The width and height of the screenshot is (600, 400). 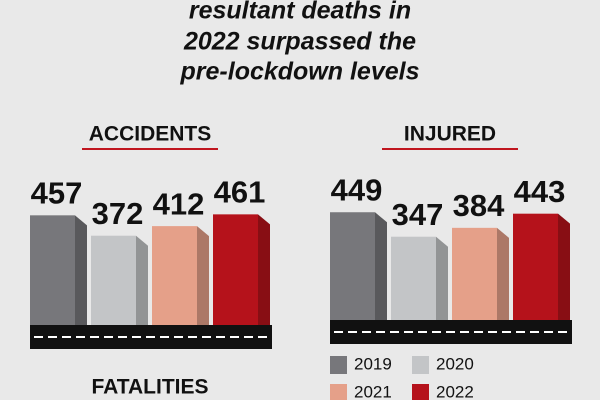 I want to click on value-label: 372, so click(x=118, y=213).